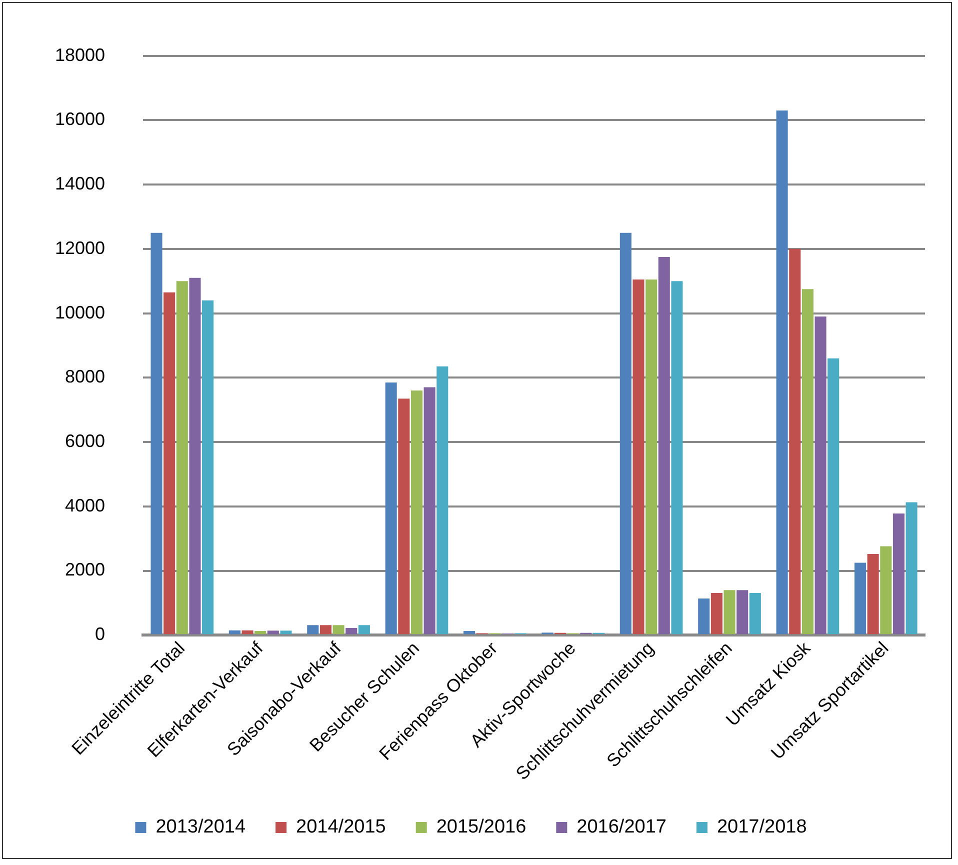 The height and width of the screenshot is (865, 958). What do you see at coordinates (621, 827) in the screenshot?
I see `legend-label: 2016/2017` at bounding box center [621, 827].